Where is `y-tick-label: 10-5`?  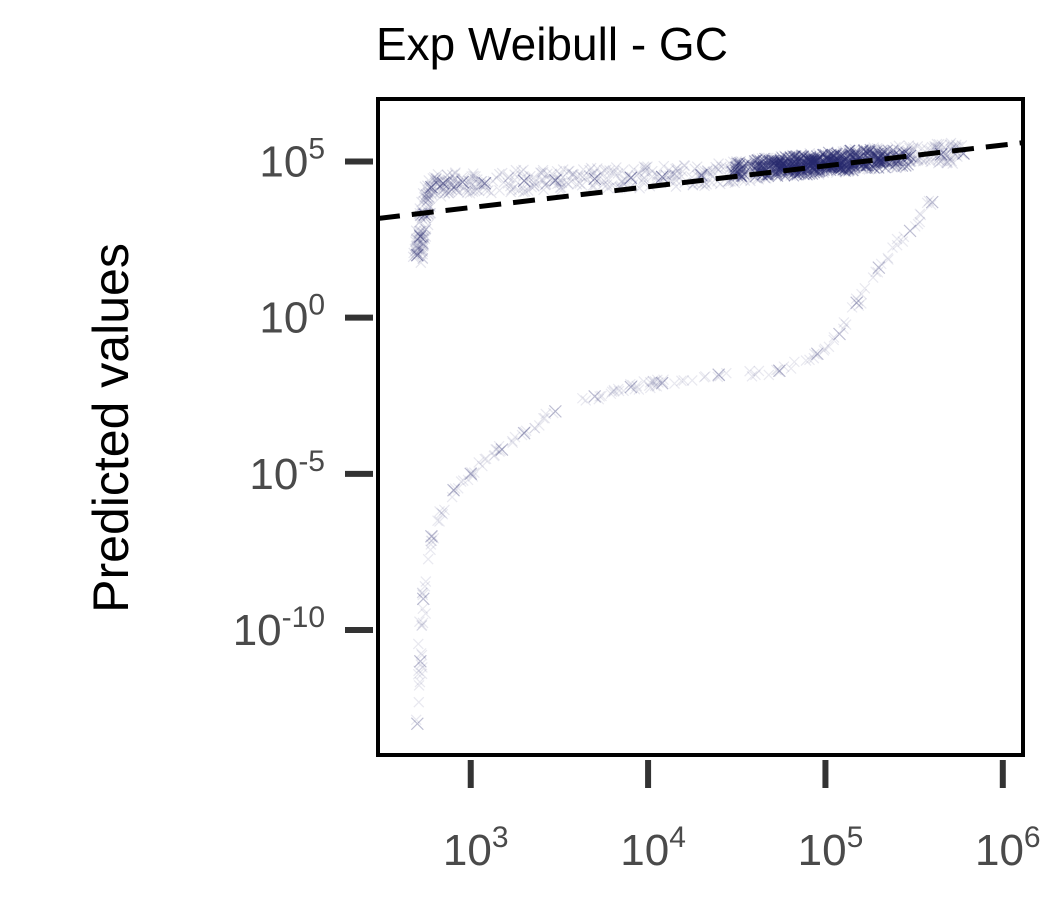 y-tick-label: 10-5 is located at coordinates (287, 472).